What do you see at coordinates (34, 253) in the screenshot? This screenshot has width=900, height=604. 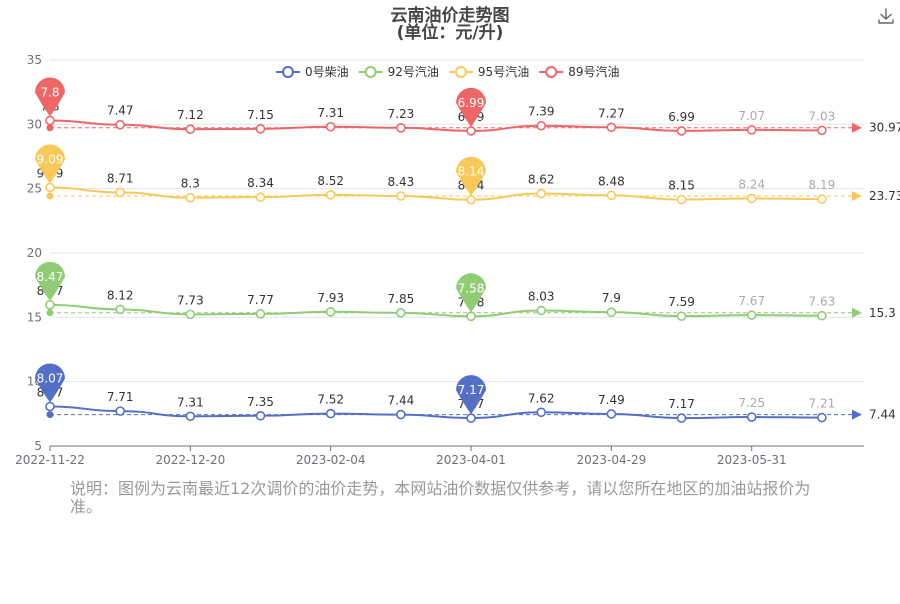 I see `y-tick-label: 20` at bounding box center [34, 253].